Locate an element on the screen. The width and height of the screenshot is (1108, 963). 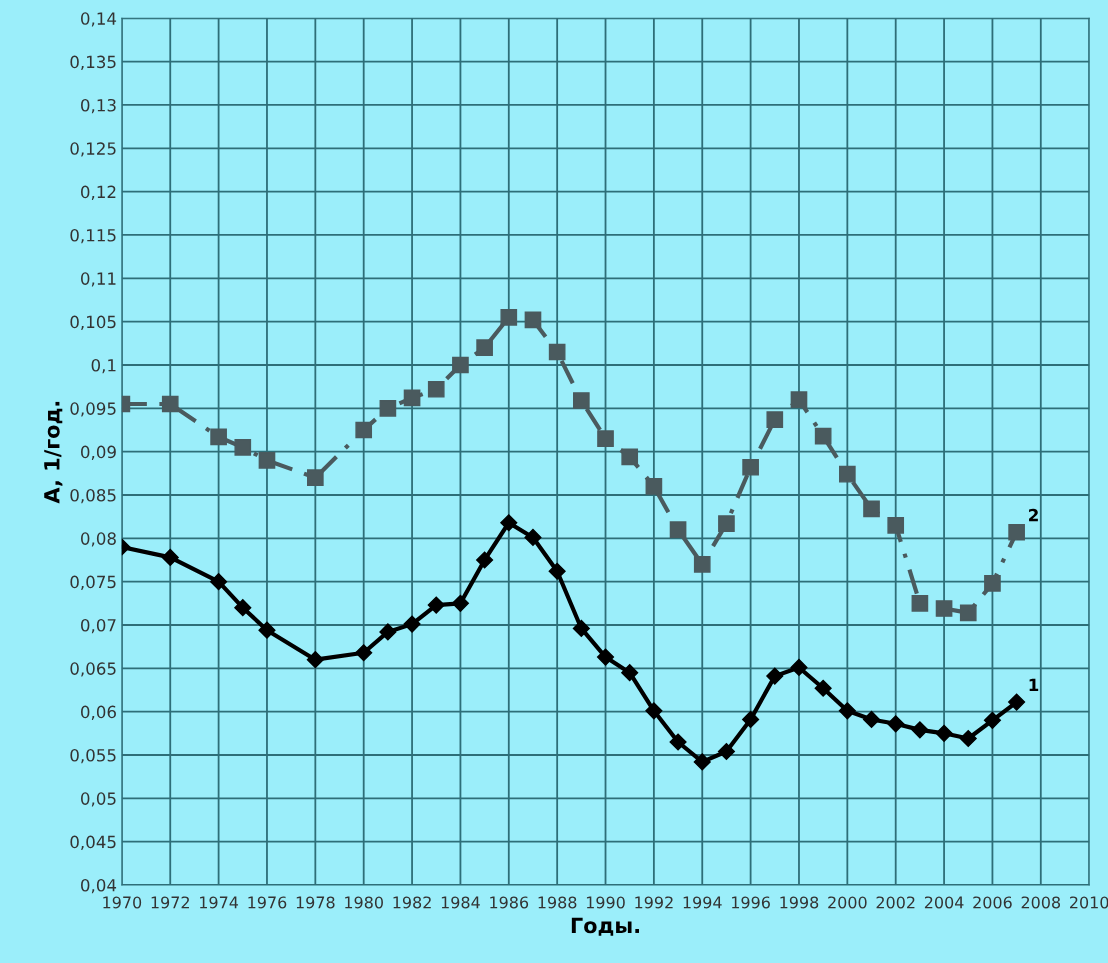
x-tick-label: 1988 is located at coordinates (557, 902).